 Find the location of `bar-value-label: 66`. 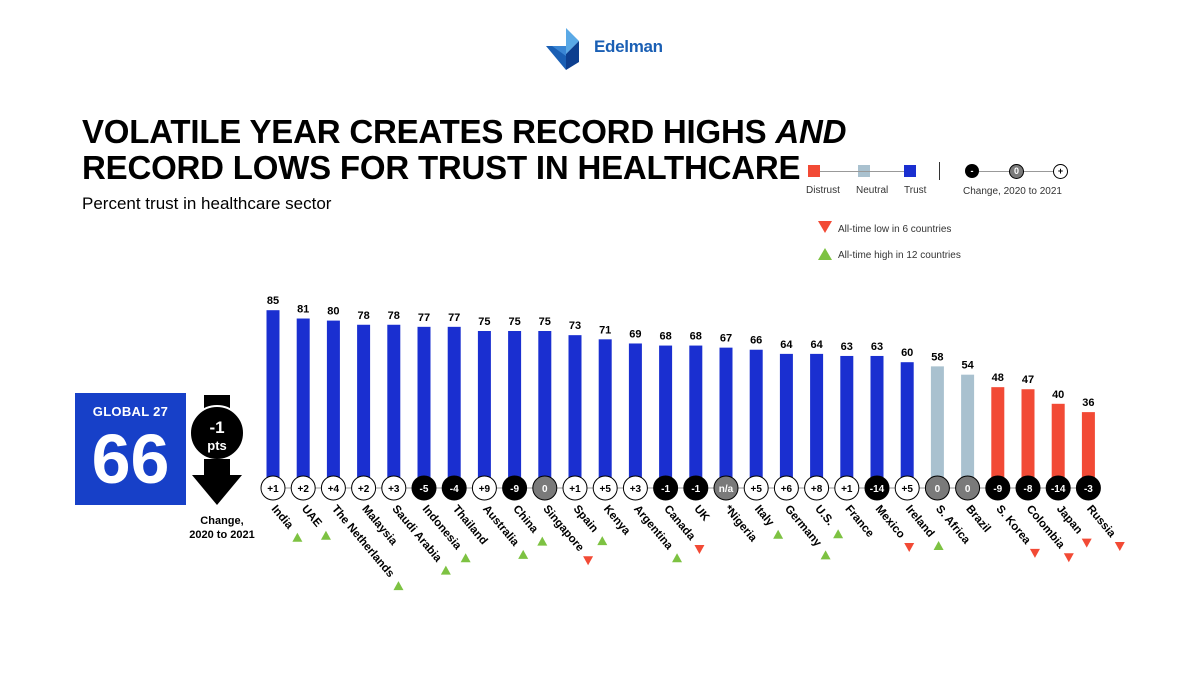

bar-value-label: 66 is located at coordinates (756, 341).